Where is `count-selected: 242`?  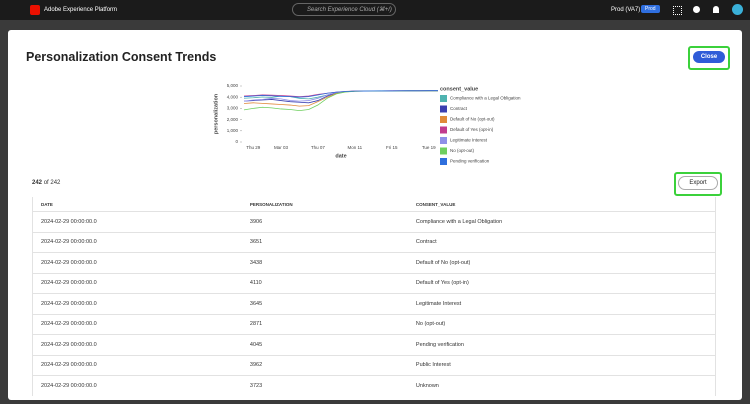
count-selected: 242 is located at coordinates (37, 183).